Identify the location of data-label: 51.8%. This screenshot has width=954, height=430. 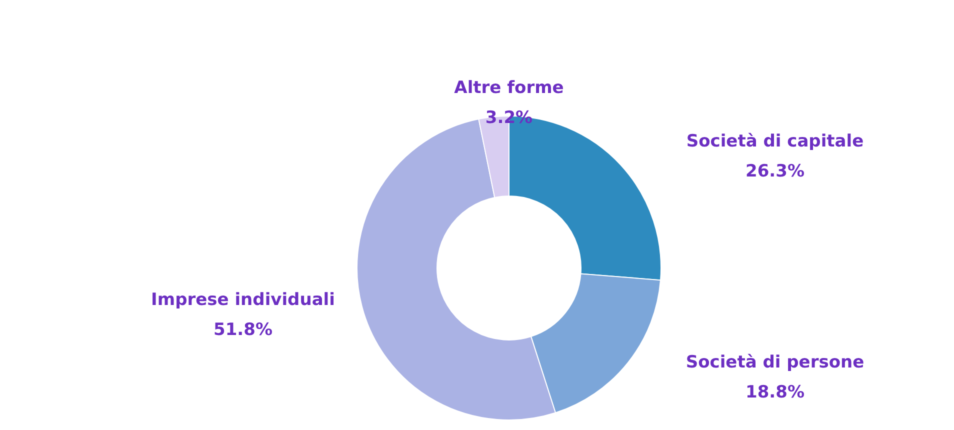
(243, 330).